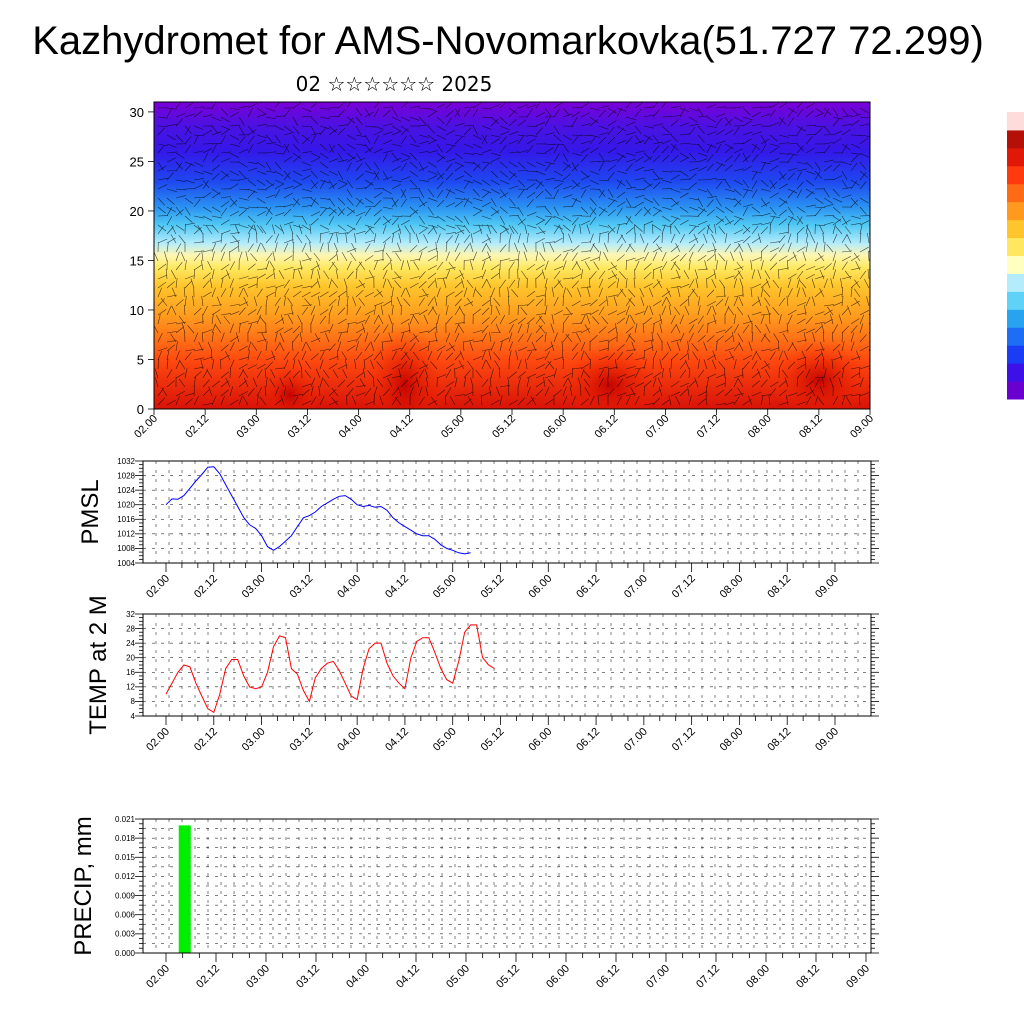 The height and width of the screenshot is (1024, 1024). Describe the element at coordinates (732, 740) in the screenshot. I see `x-tick-label: 08.00` at that location.